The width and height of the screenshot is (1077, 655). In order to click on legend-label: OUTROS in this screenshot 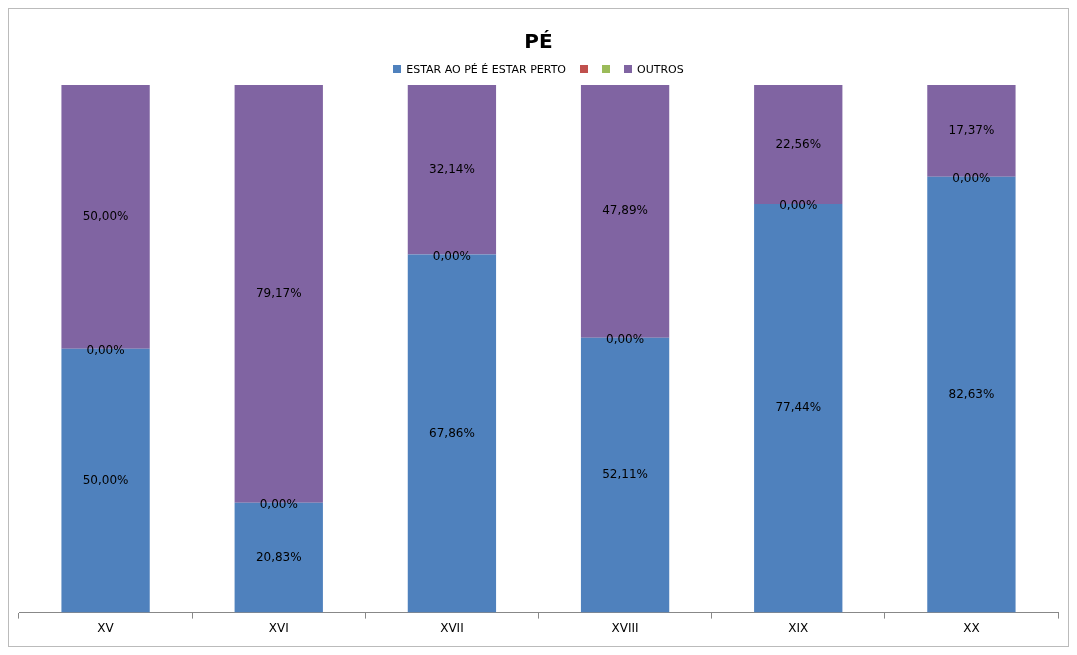, I will do `click(660, 69)`.